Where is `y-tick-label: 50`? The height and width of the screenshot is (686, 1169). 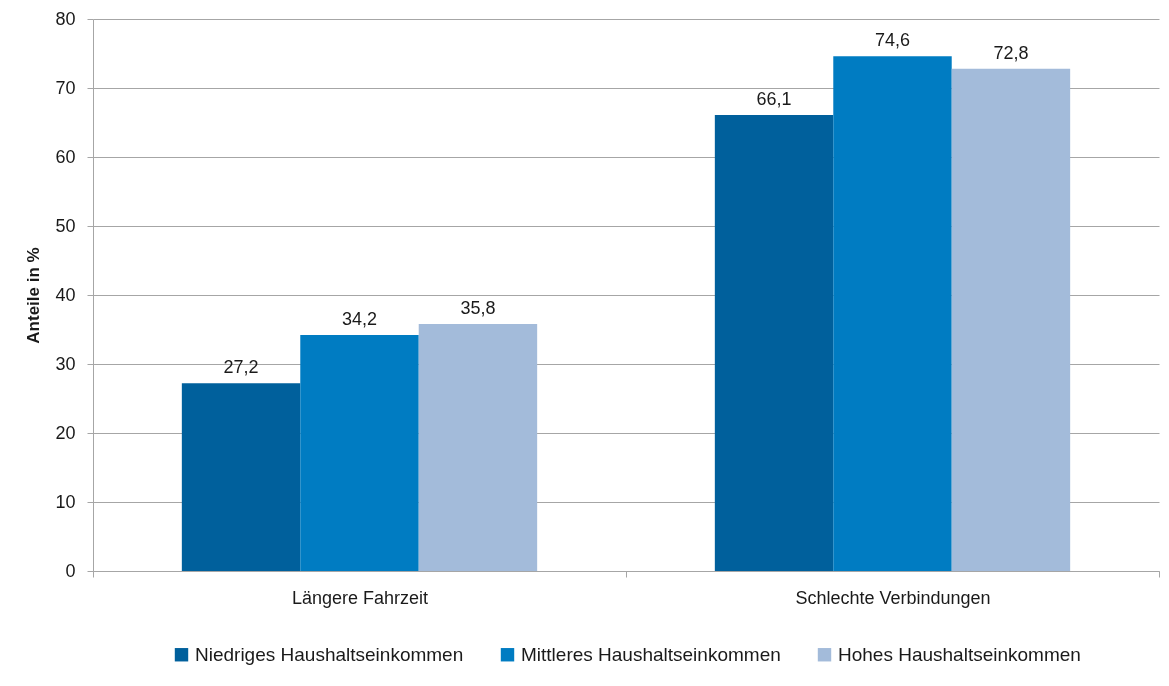 y-tick-label: 50 is located at coordinates (65, 225).